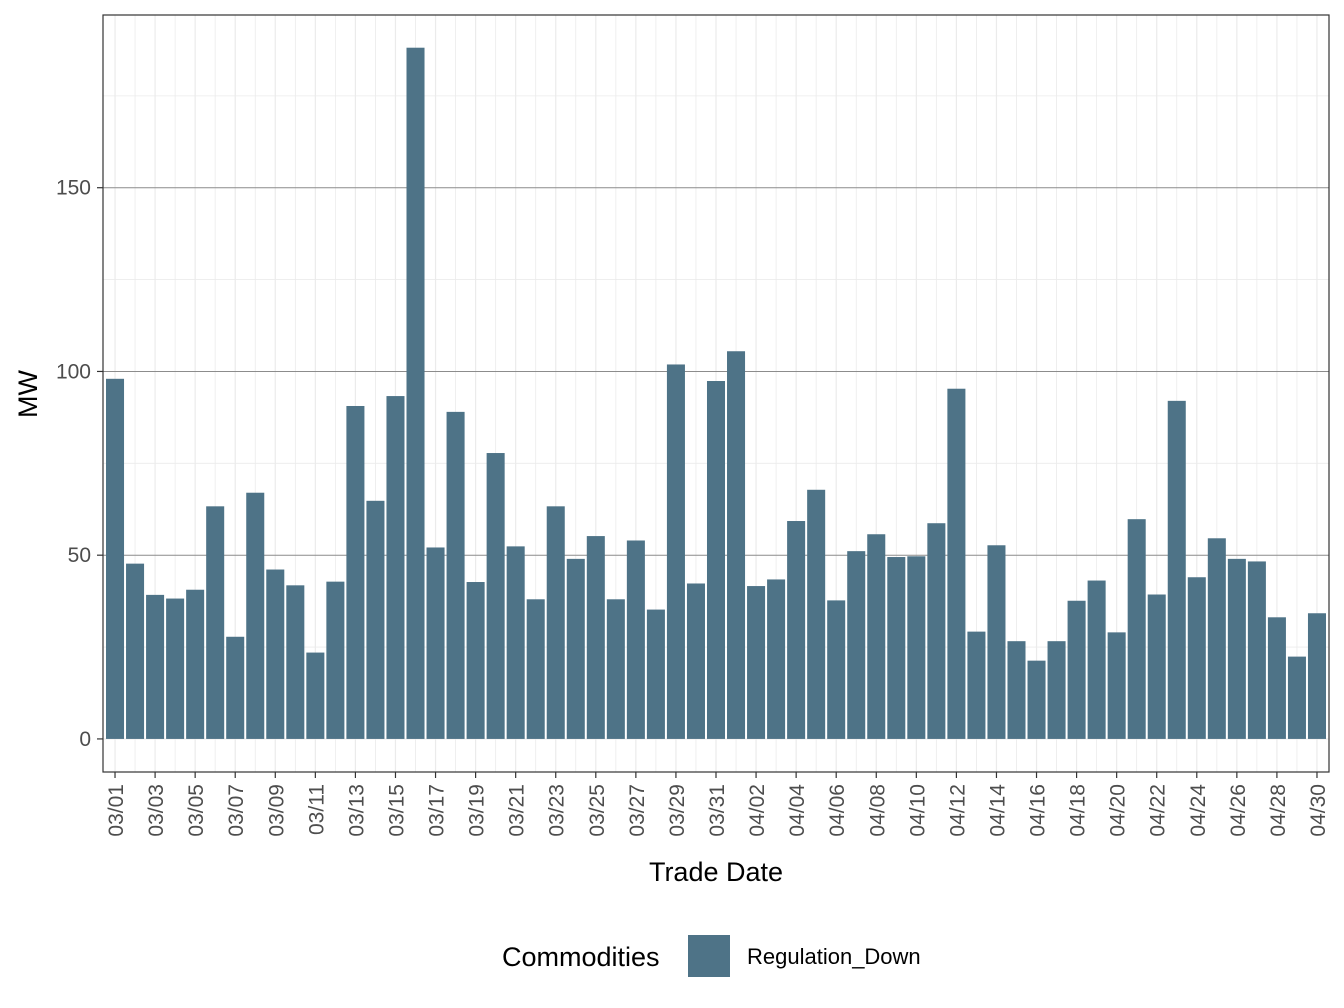 This screenshot has width=1344, height=1008. I want to click on x-tick-label: 03/09, so click(276, 810).